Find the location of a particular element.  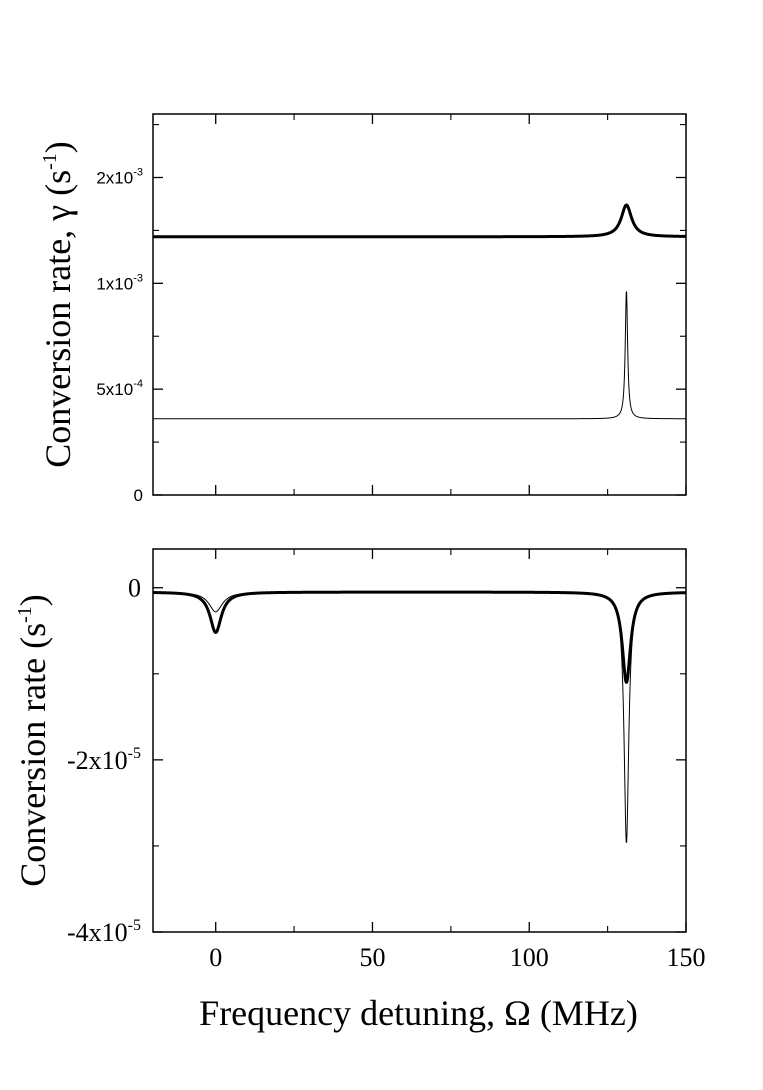

top-y-tick-label: 5x10⁻⁴ is located at coordinates (119, 388).